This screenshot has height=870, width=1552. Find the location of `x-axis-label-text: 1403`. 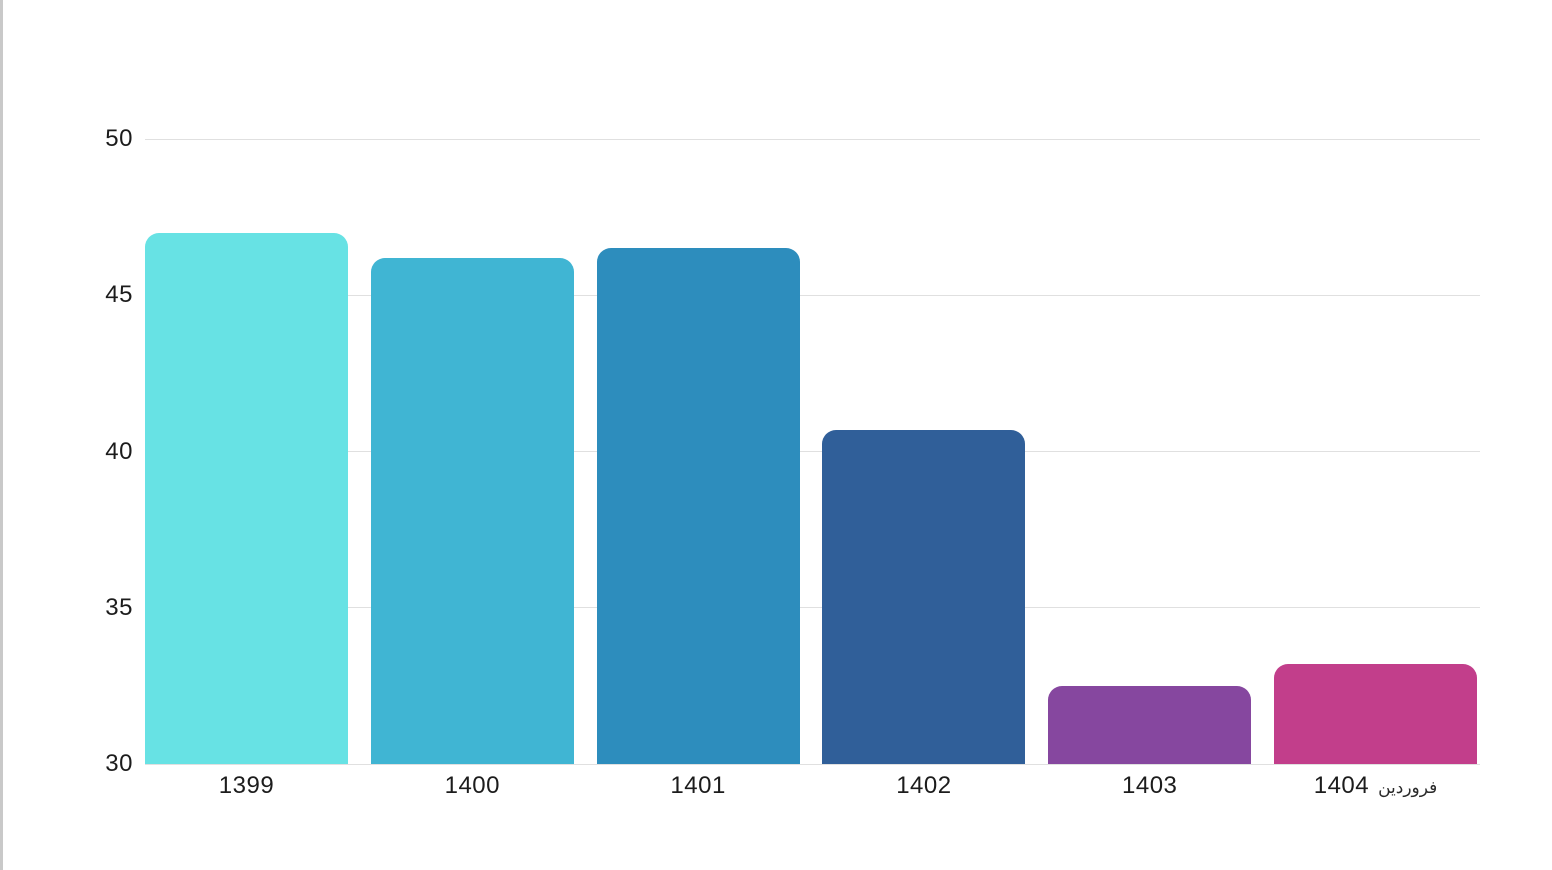

x-axis-label-text: 1403 is located at coordinates (1149, 785).